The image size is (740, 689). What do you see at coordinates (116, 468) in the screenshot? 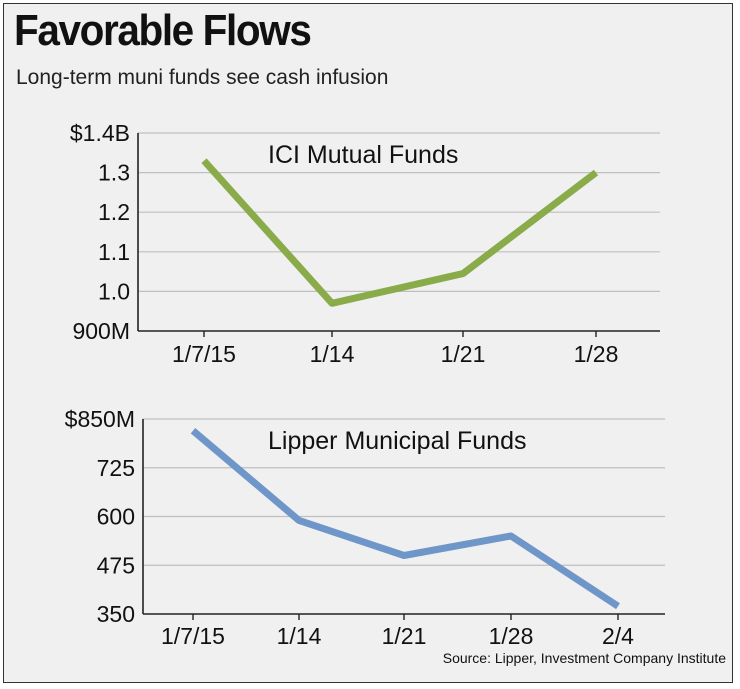
I see `lipper-y-tick-label: 725` at bounding box center [116, 468].